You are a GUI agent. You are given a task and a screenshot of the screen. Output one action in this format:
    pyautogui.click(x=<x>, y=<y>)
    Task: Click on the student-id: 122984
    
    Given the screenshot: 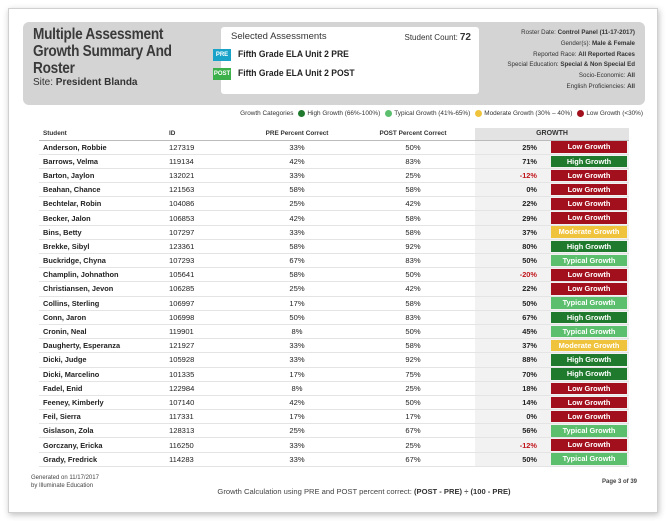 What is the action you would take?
    pyautogui.click(x=206, y=388)
    